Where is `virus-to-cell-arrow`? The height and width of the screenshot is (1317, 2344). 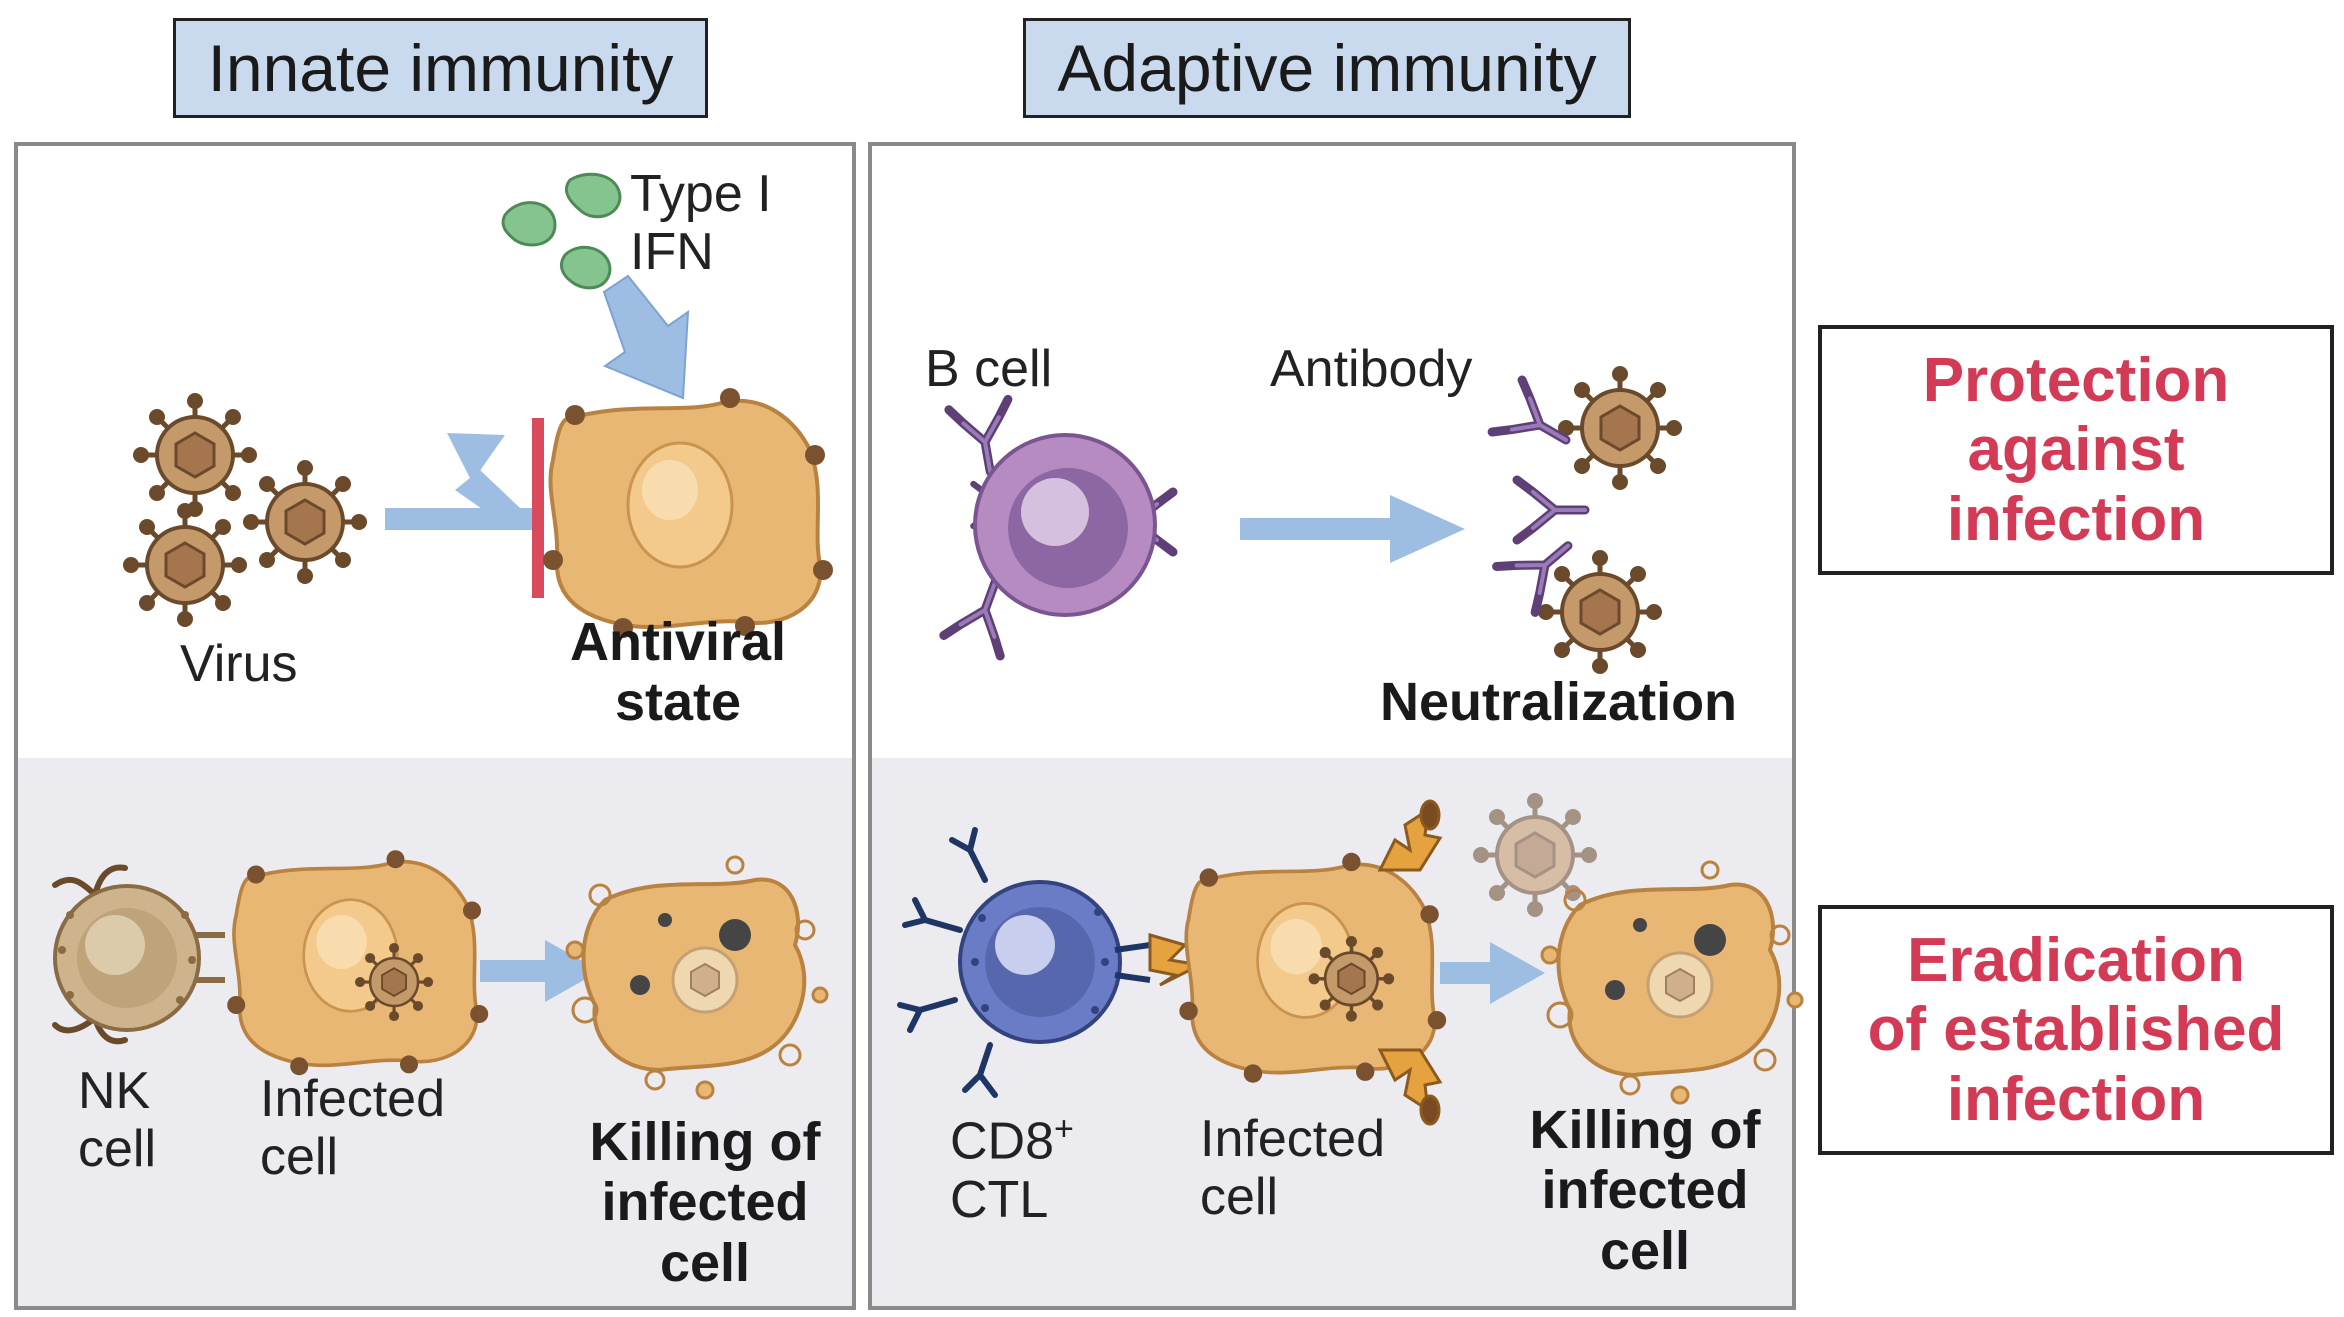
virus-to-cell-arrow is located at coordinates (460, 481).